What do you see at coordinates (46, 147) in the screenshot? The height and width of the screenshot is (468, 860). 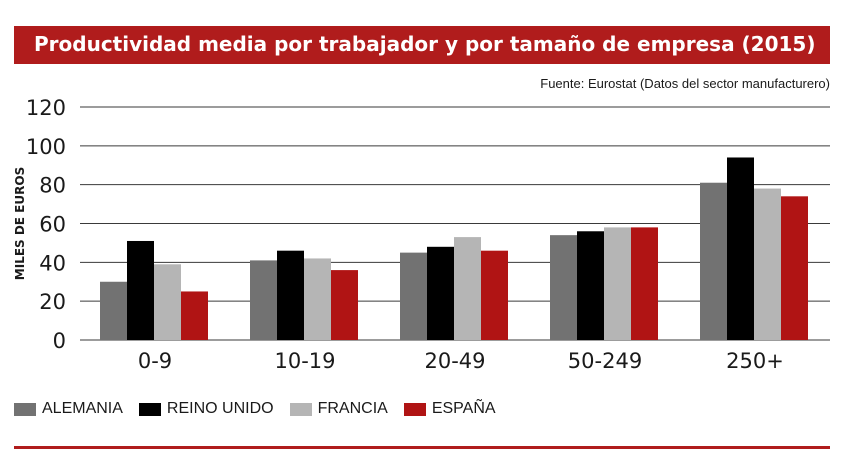 I see `y-tick-label: 100` at bounding box center [46, 147].